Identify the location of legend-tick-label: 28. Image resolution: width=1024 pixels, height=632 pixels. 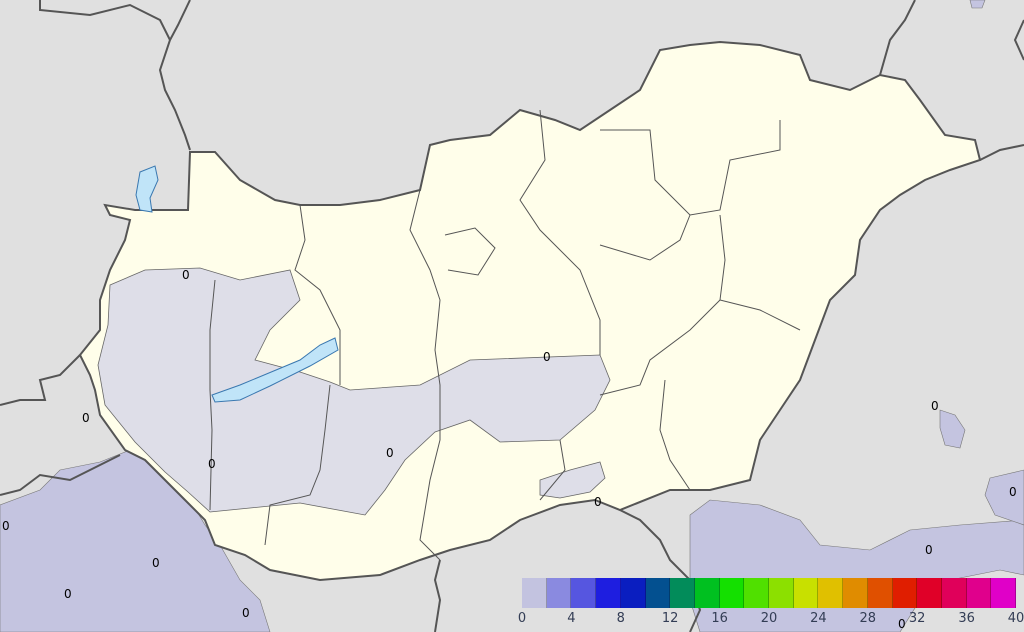
(868, 618).